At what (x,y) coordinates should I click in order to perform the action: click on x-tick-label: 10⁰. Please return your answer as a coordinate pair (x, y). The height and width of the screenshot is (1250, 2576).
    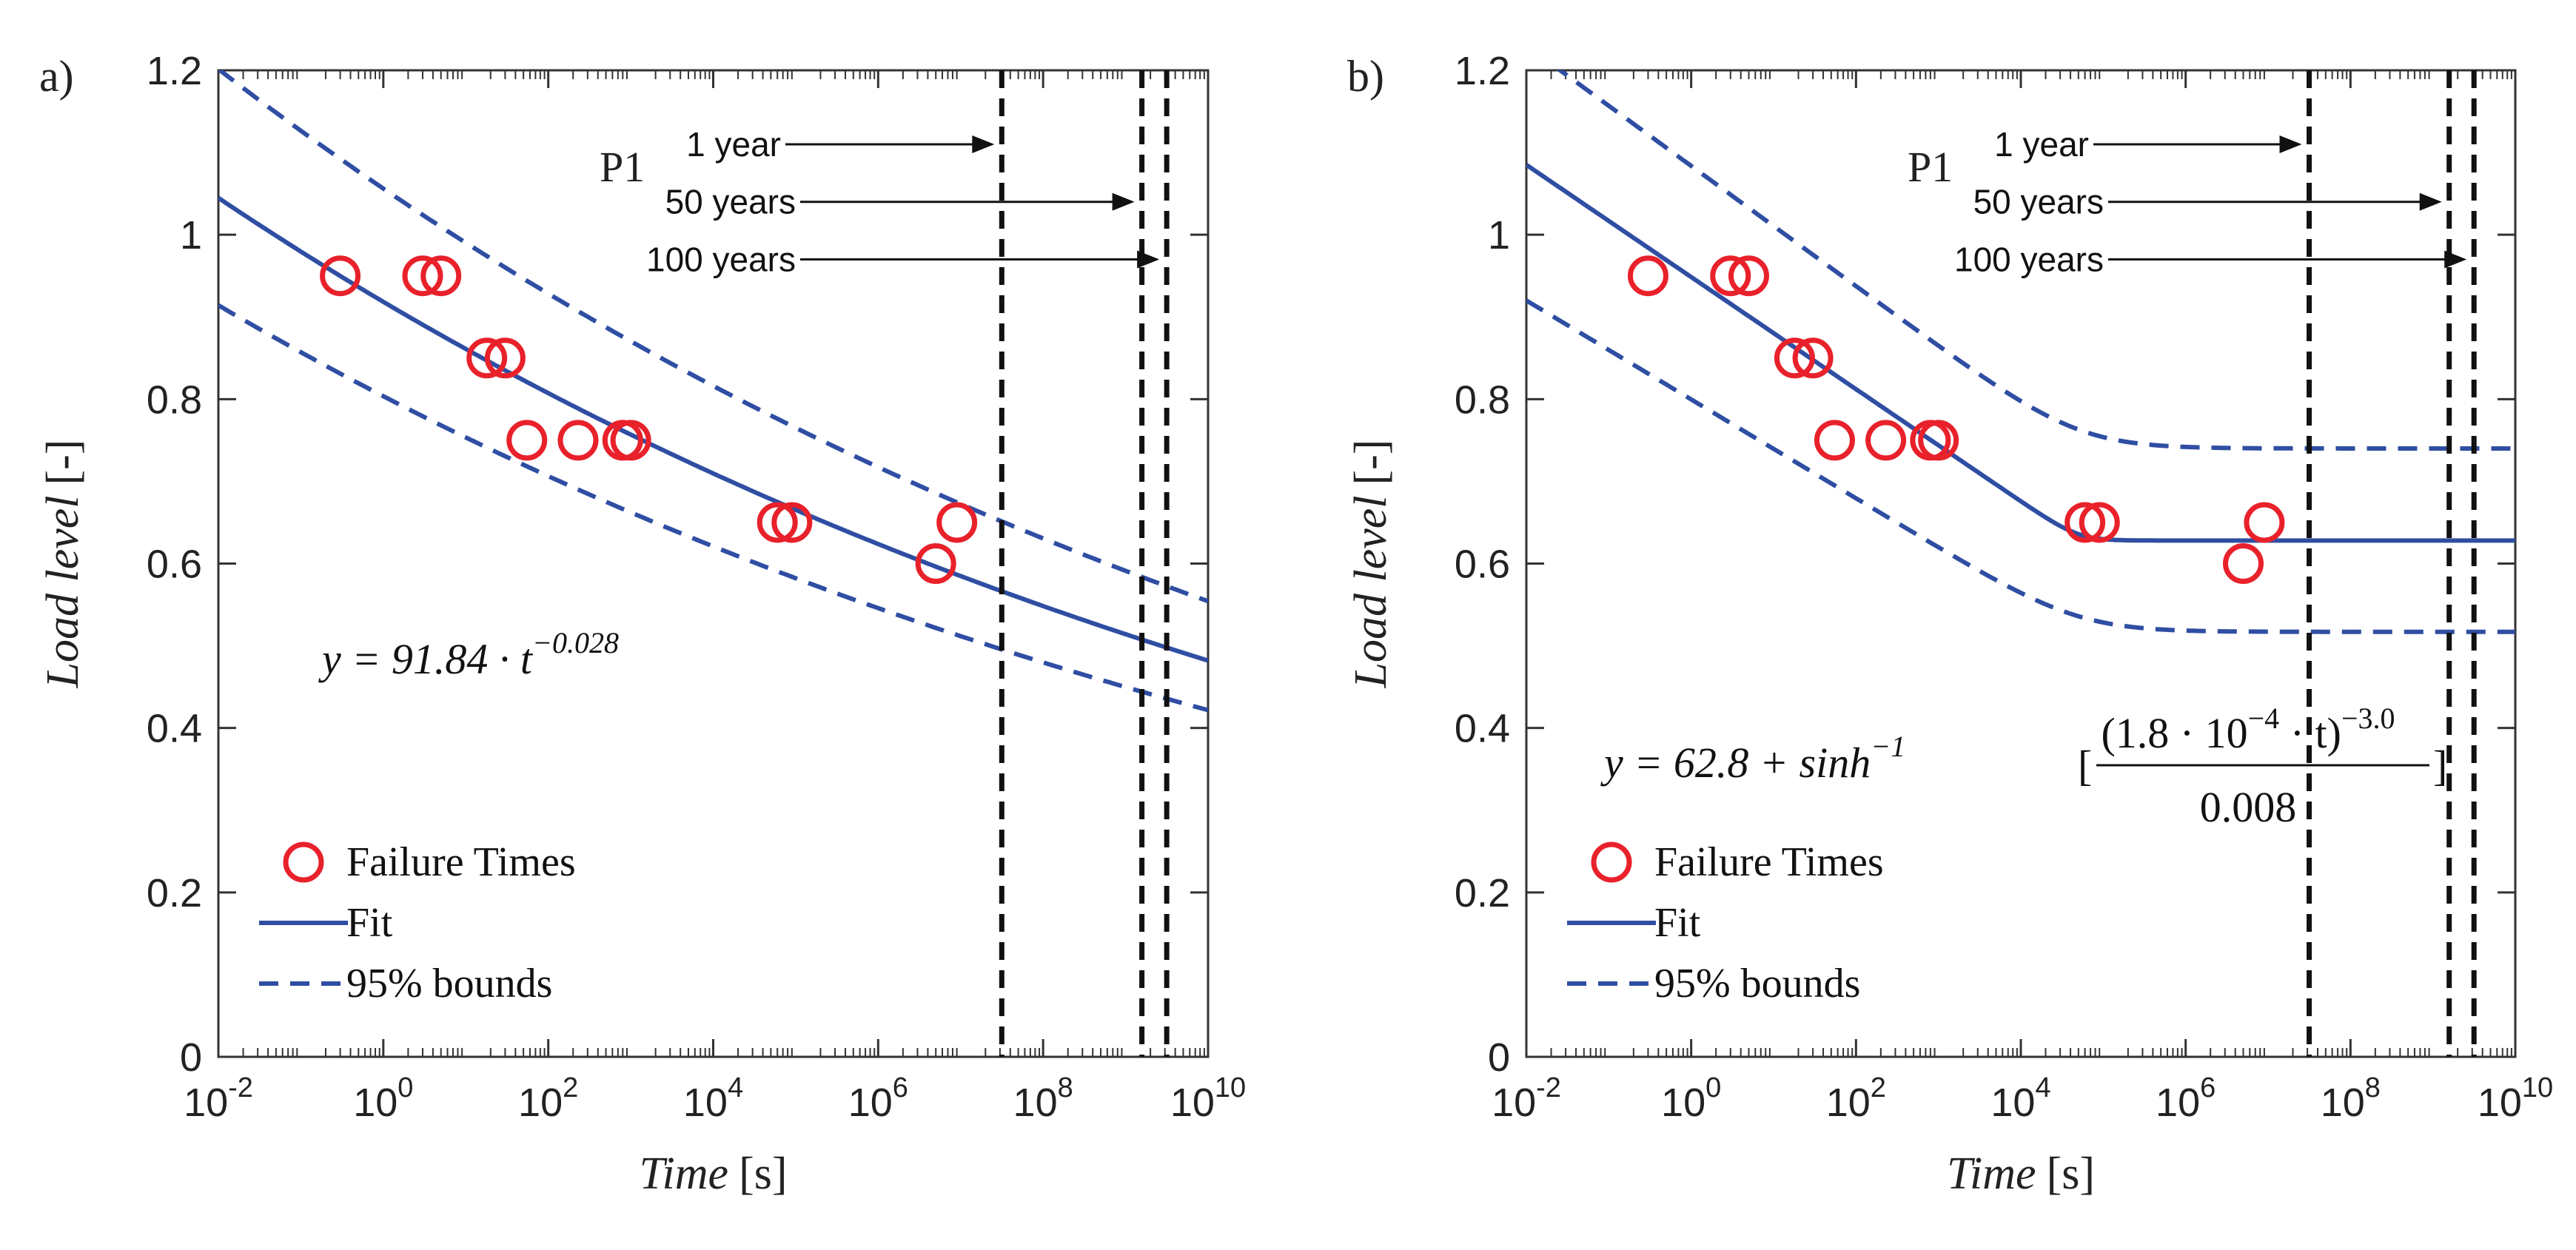
    Looking at the image, I should click on (383, 1098).